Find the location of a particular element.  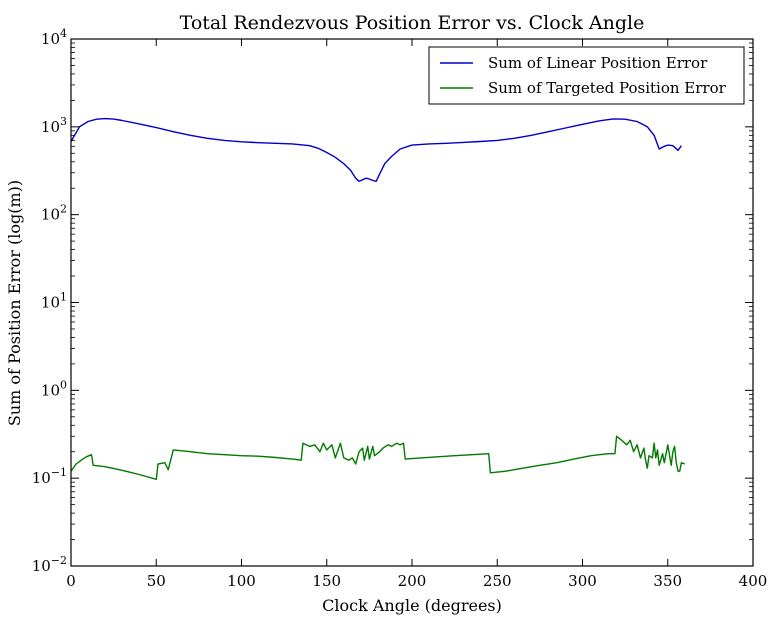

x-tick-label: 250 is located at coordinates (497, 581).